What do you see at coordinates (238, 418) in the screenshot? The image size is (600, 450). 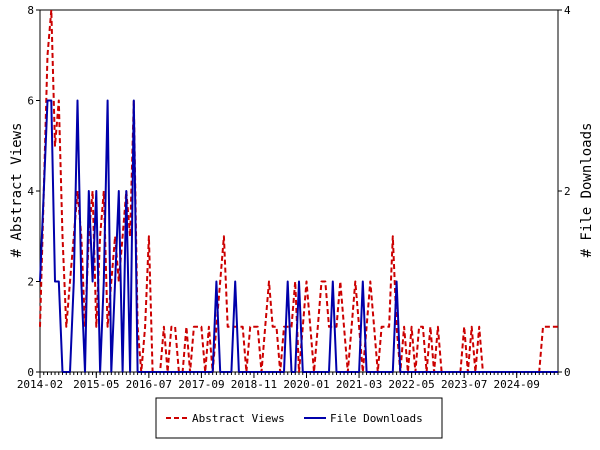 I see `legend-label-abstract-views: Abstract Views` at bounding box center [238, 418].